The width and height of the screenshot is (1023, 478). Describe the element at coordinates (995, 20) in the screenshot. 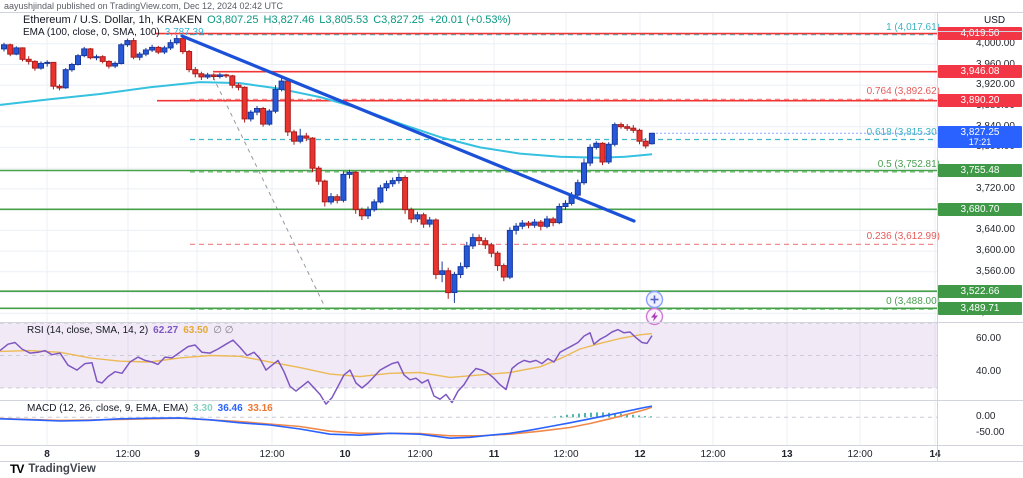

I see `currency-label: USD` at that location.